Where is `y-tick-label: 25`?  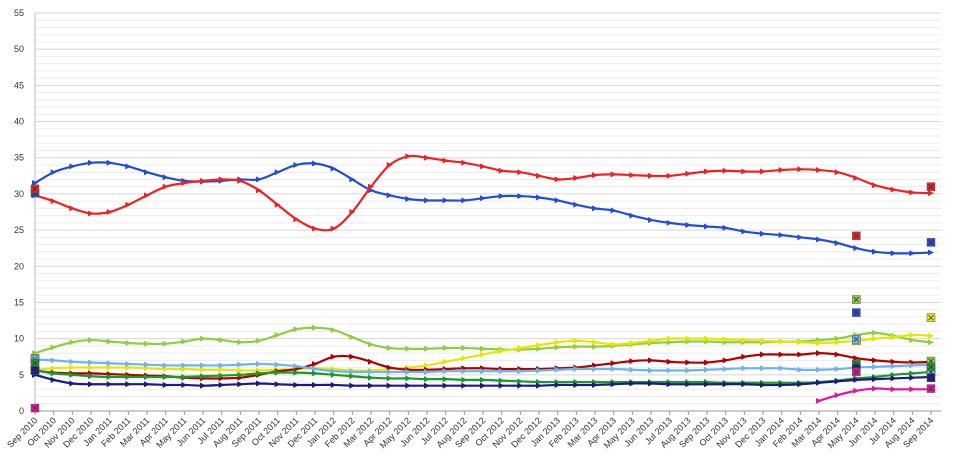 y-tick-label: 25 is located at coordinates (19, 230).